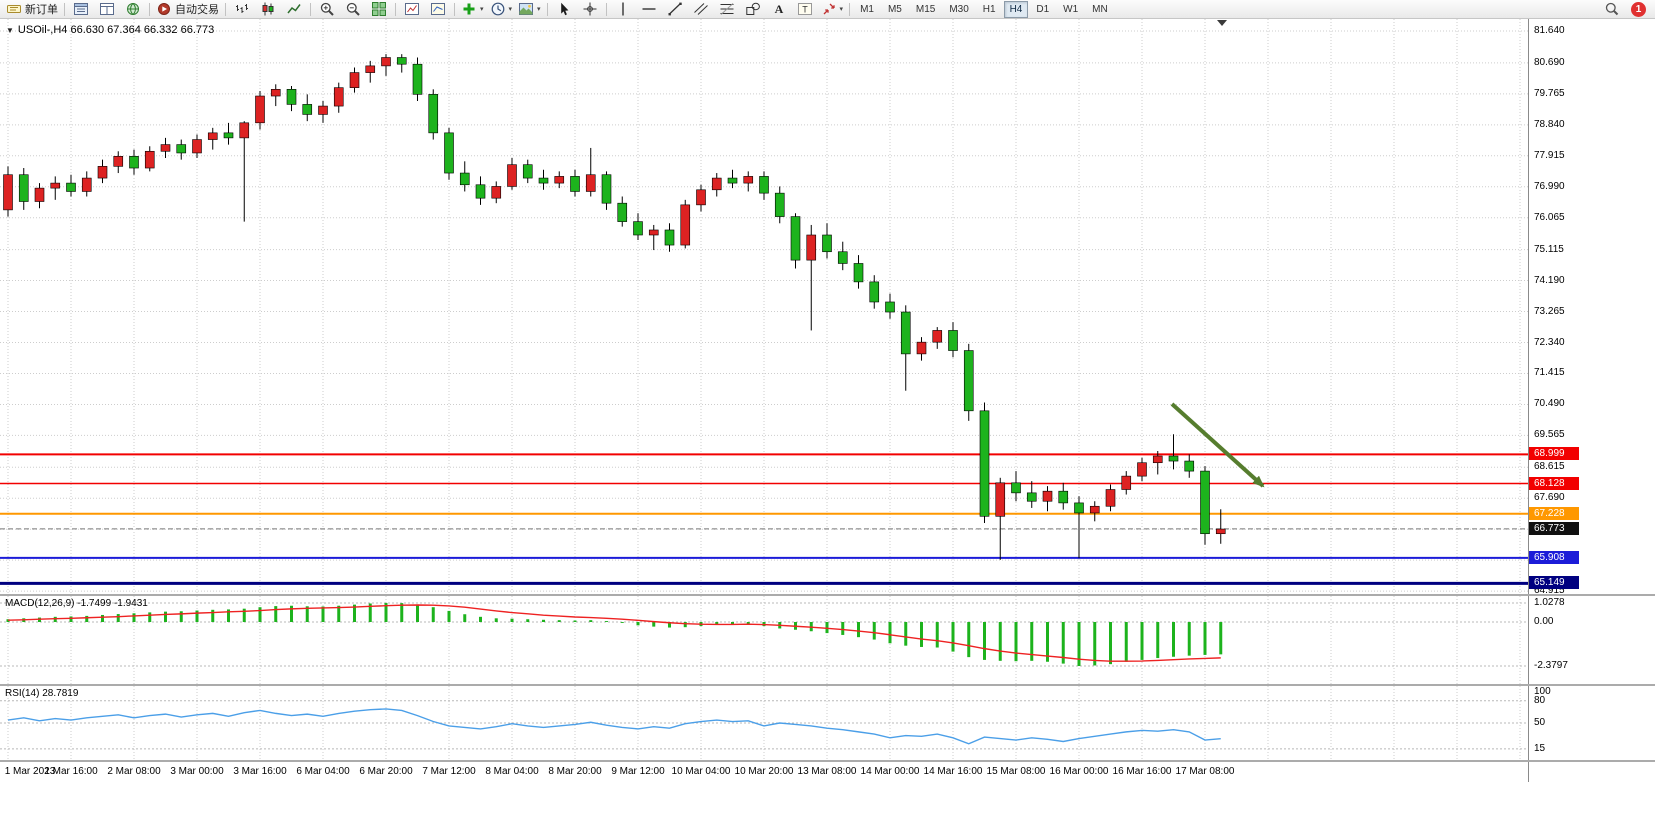 This screenshot has height=822, width=1655. I want to click on macd-scale-tick: 1.0278, so click(1549, 602).